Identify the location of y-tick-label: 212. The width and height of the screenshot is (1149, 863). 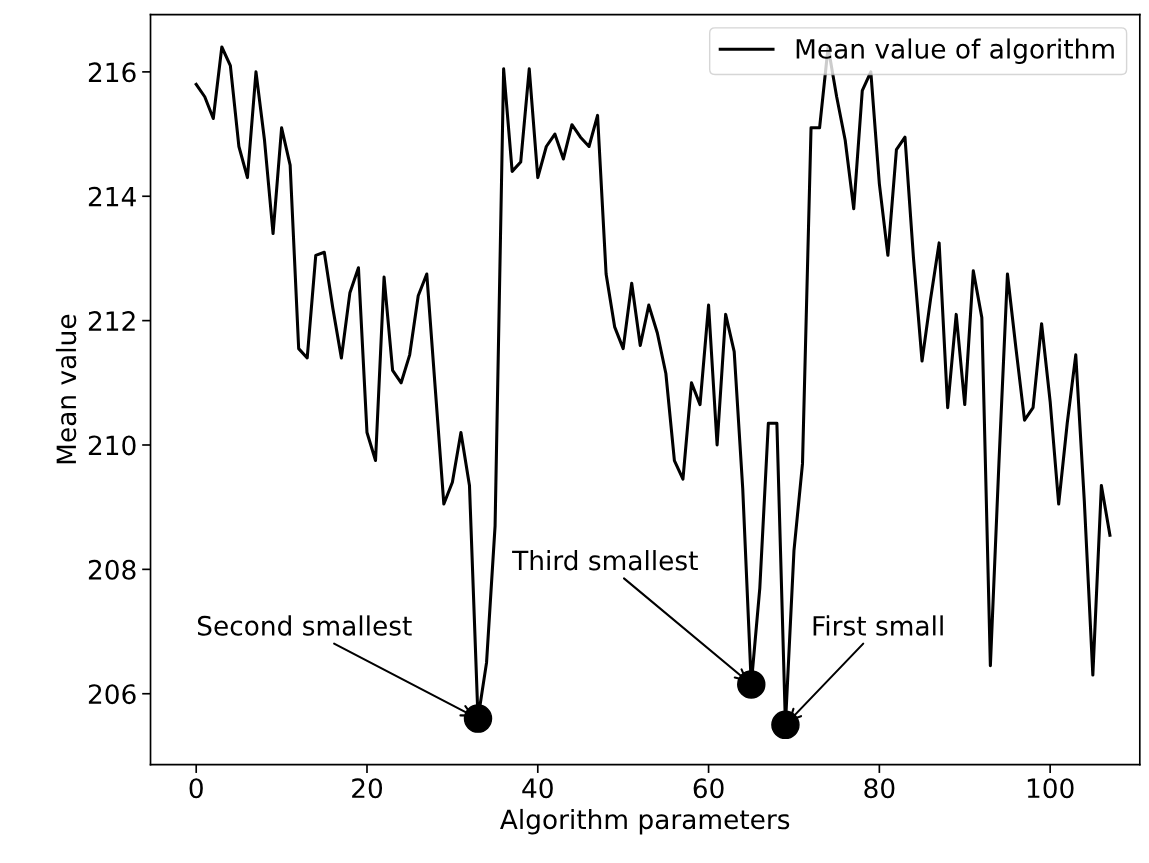
(111, 321).